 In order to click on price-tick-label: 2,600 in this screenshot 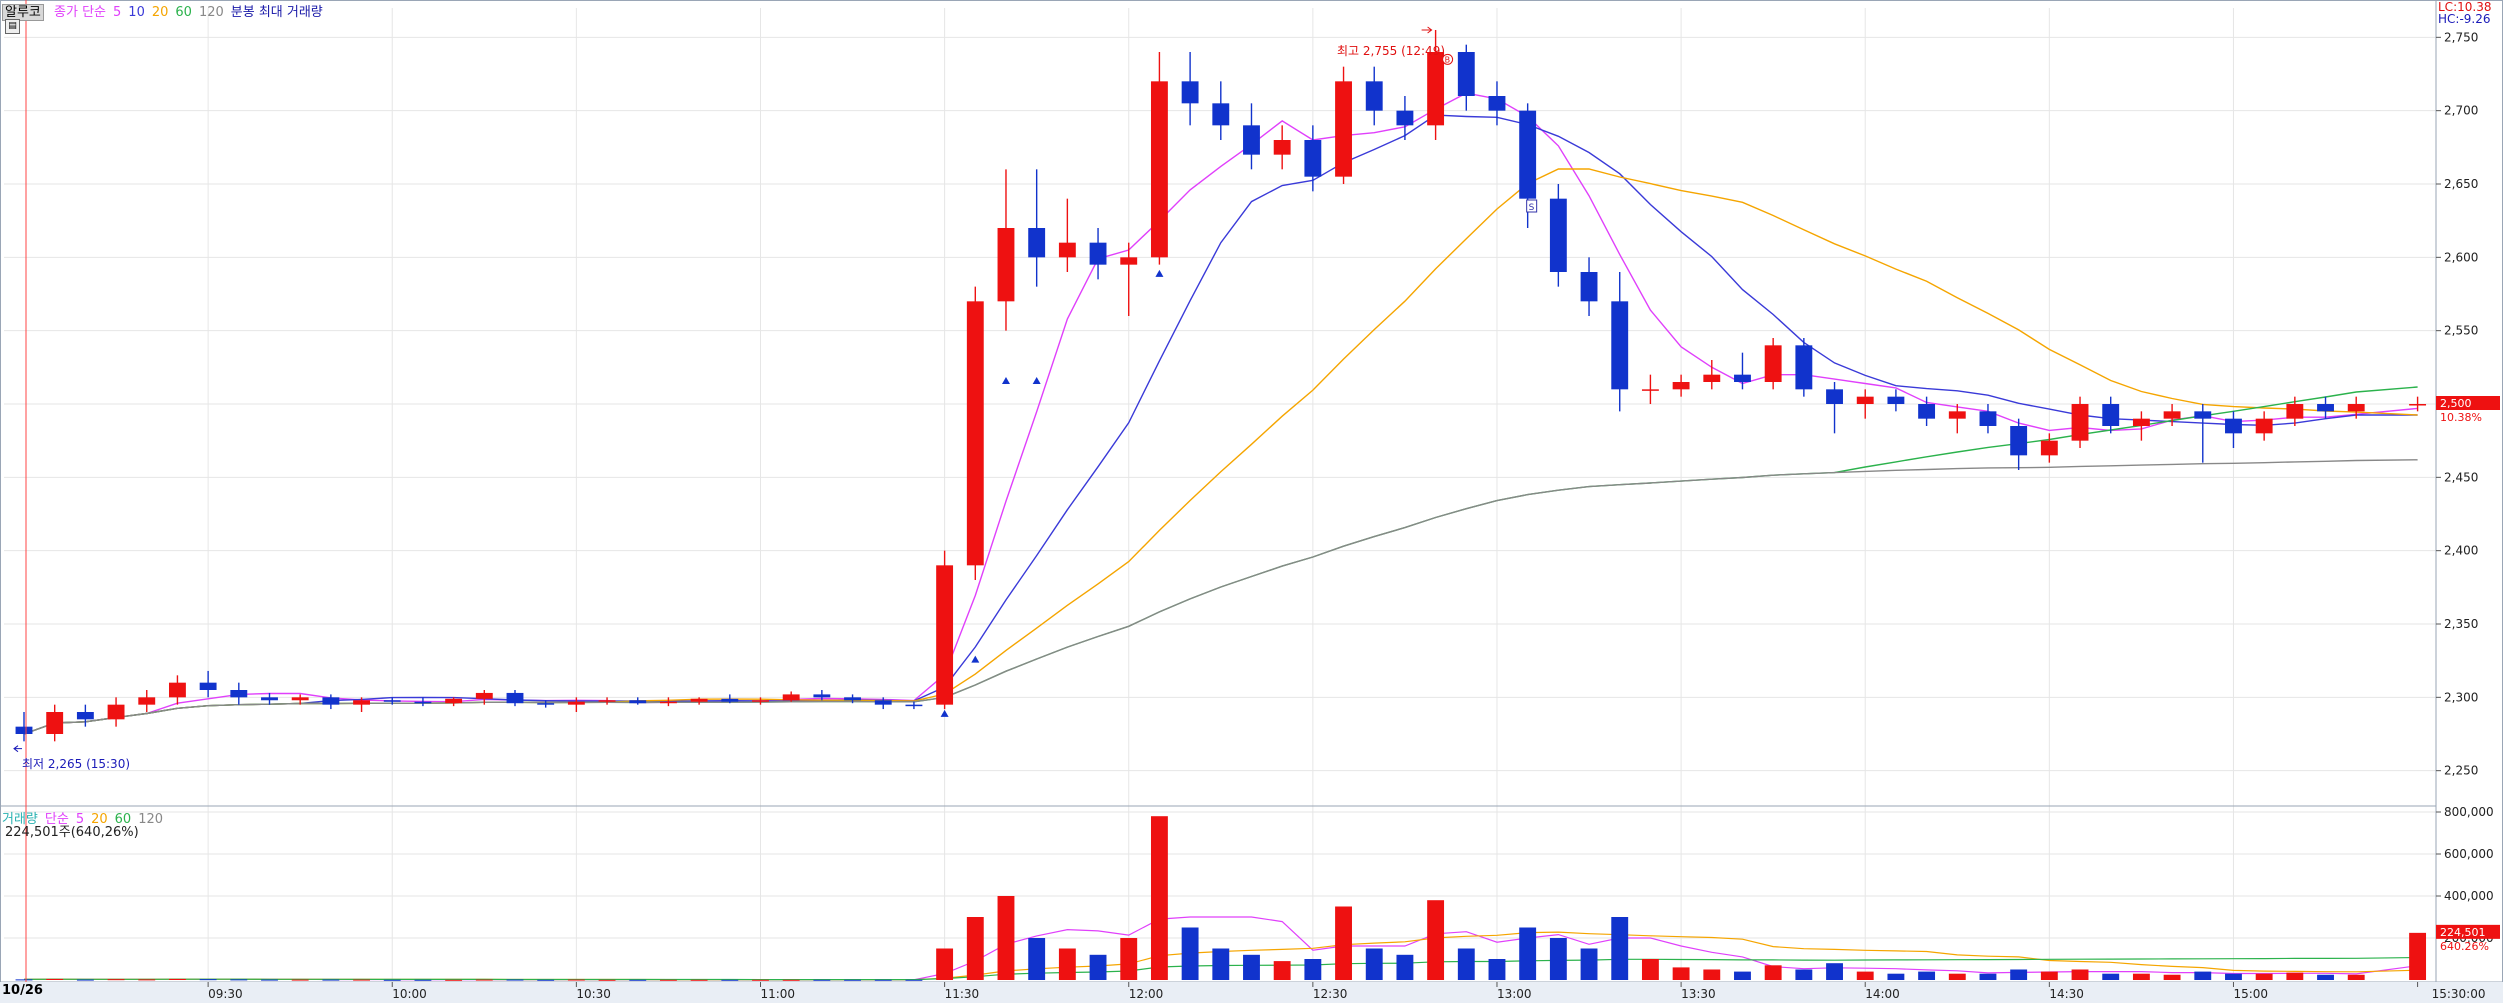, I will do `click(2461, 257)`.